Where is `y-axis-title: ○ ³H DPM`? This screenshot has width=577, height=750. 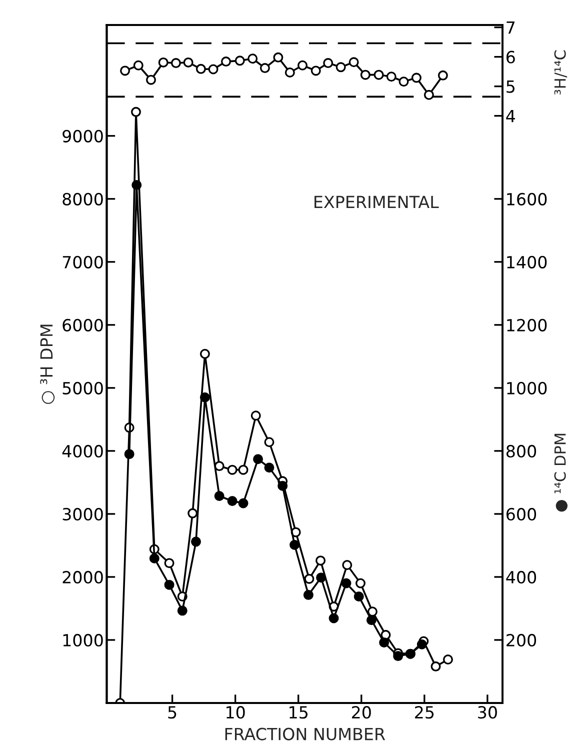
y-axis-title: ○ ³H DPM is located at coordinates (47, 364).